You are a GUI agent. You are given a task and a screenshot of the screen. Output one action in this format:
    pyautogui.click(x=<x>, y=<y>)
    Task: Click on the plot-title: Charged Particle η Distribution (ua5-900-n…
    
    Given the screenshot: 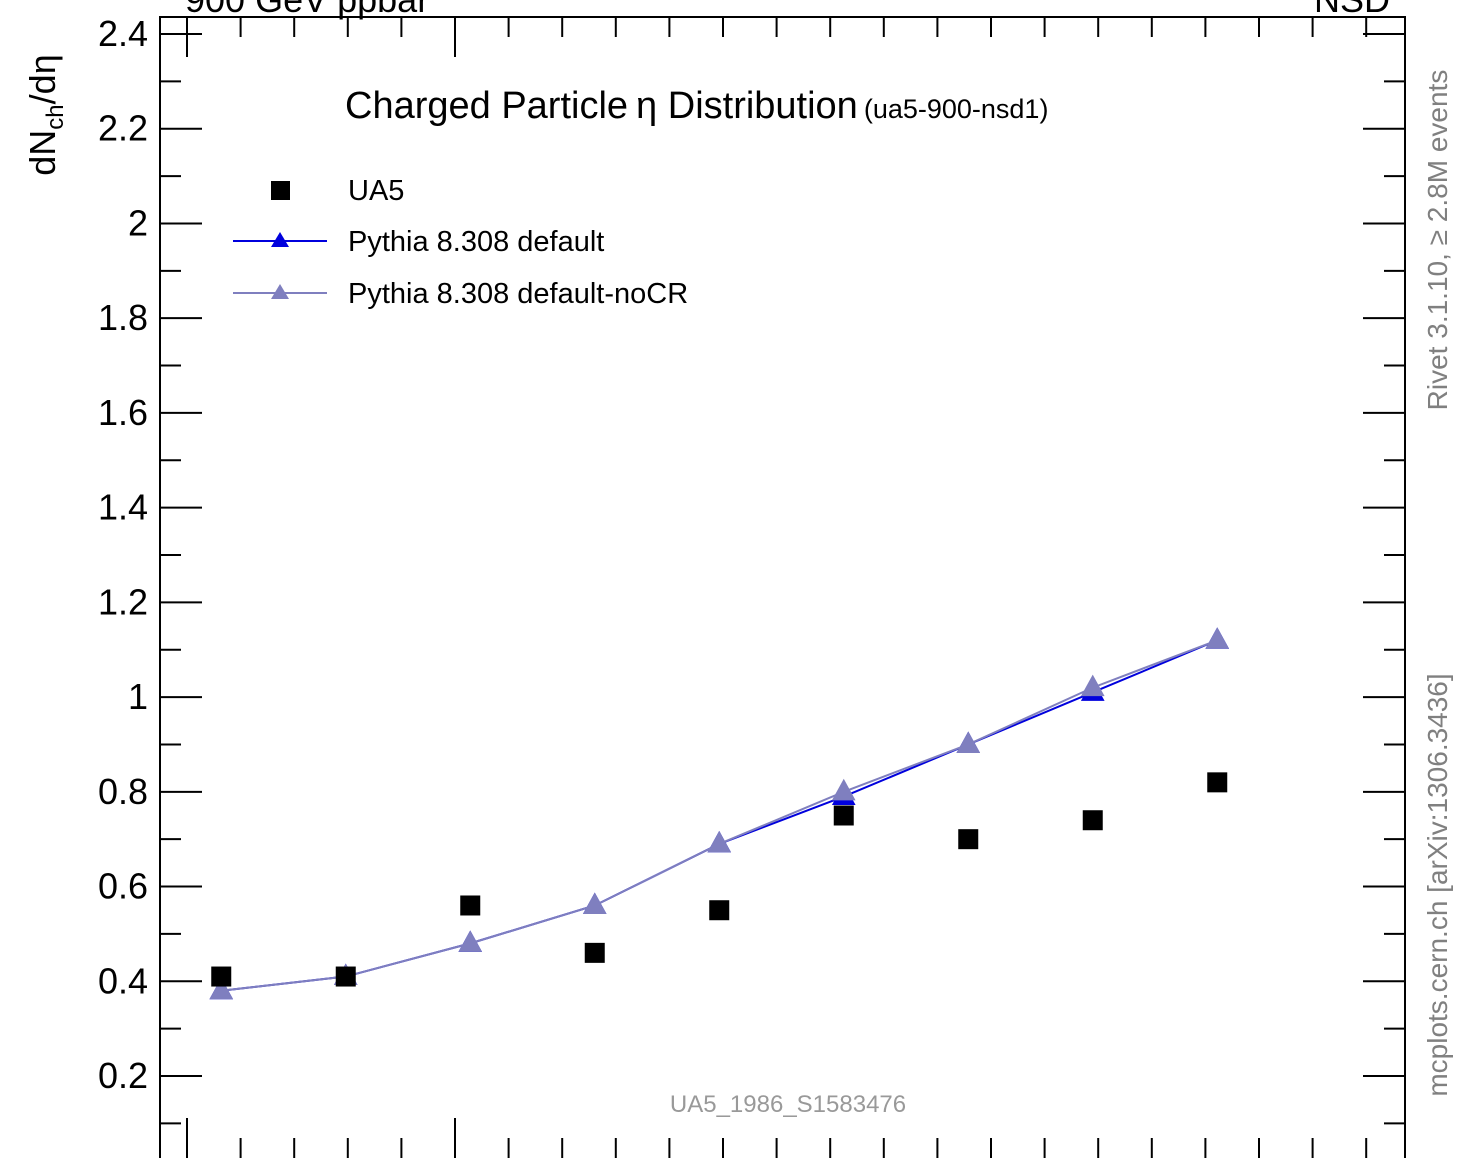 What is the action you would take?
    pyautogui.click(x=696, y=106)
    